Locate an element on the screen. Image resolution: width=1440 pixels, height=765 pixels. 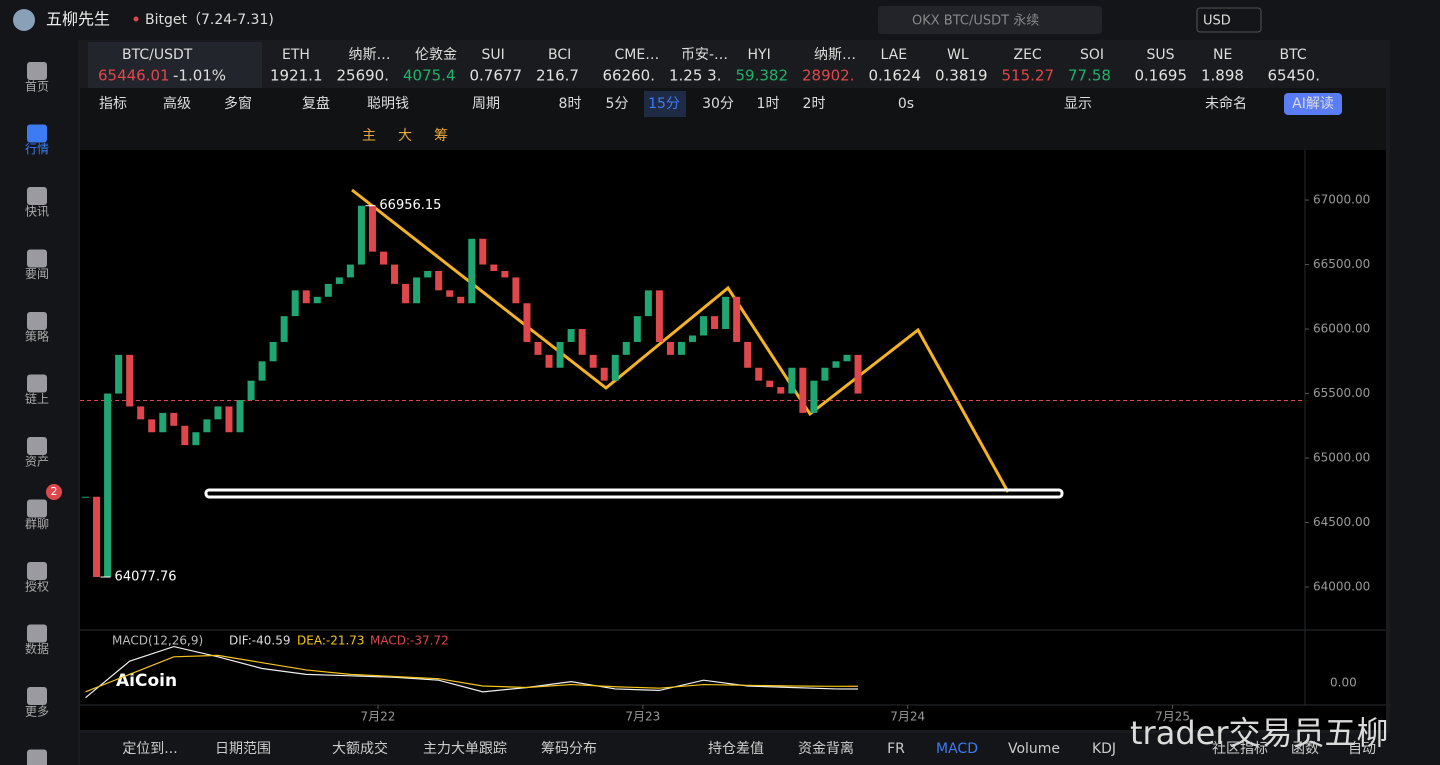
toolbar-item: 15分 is located at coordinates (664, 104).